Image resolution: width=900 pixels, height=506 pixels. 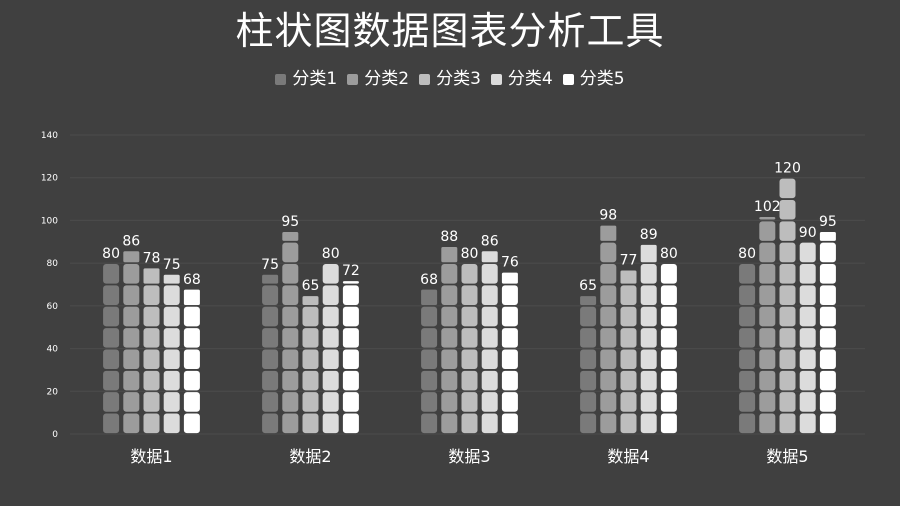 What do you see at coordinates (608, 216) in the screenshot?
I see `data-label: 98` at bounding box center [608, 216].